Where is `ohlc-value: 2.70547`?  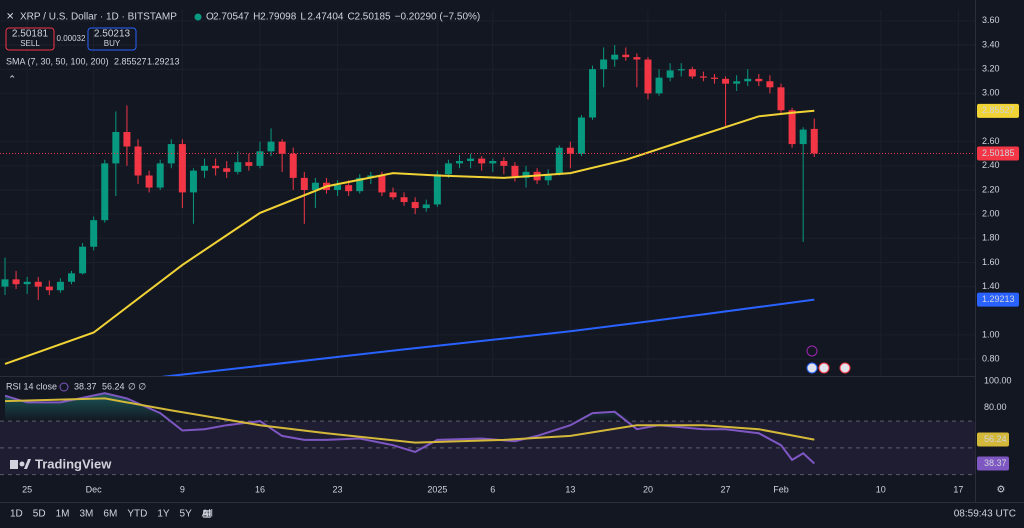
ohlc-value: 2.70547 is located at coordinates (231, 17).